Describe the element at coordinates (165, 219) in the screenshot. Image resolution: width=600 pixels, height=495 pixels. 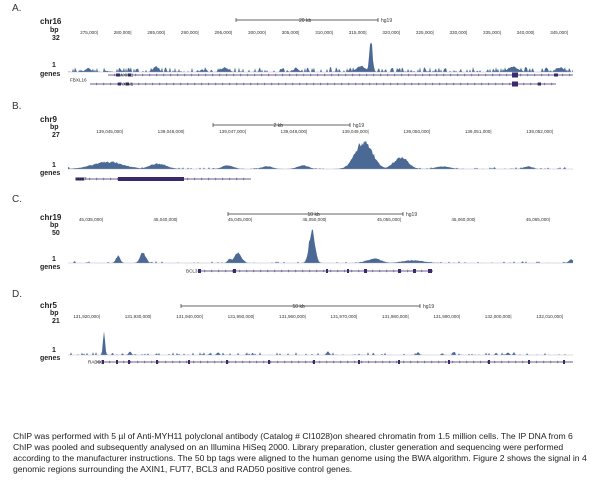
I see `axis-tick-label: 45,040,000|` at that location.